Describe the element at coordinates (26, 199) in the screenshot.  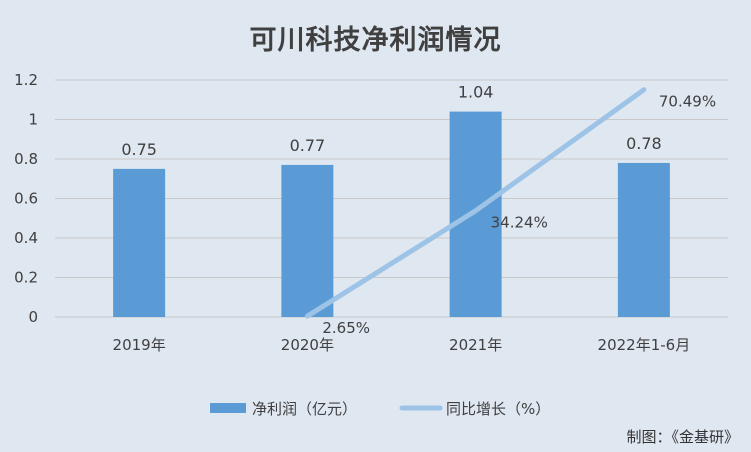
I see `y-tick-label: 0.6` at that location.